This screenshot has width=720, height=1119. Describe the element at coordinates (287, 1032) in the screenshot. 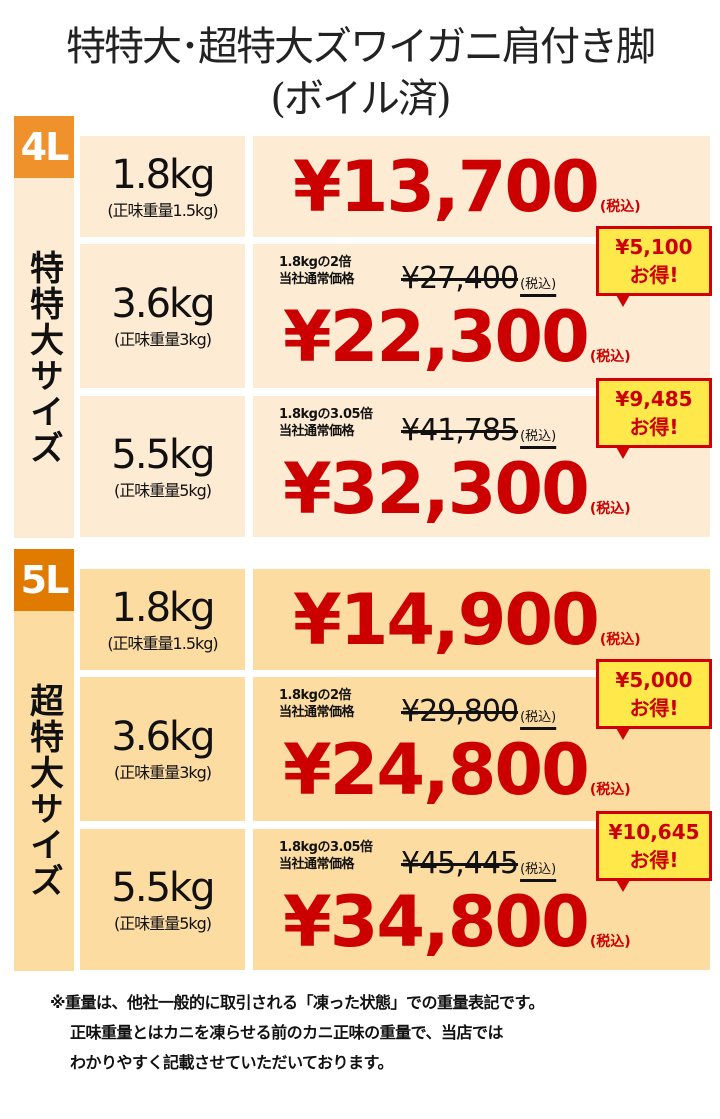

I see `footnote-line: 正味重量とはカニを凍らせる前のカニ正味の重量で、当店では` at that location.